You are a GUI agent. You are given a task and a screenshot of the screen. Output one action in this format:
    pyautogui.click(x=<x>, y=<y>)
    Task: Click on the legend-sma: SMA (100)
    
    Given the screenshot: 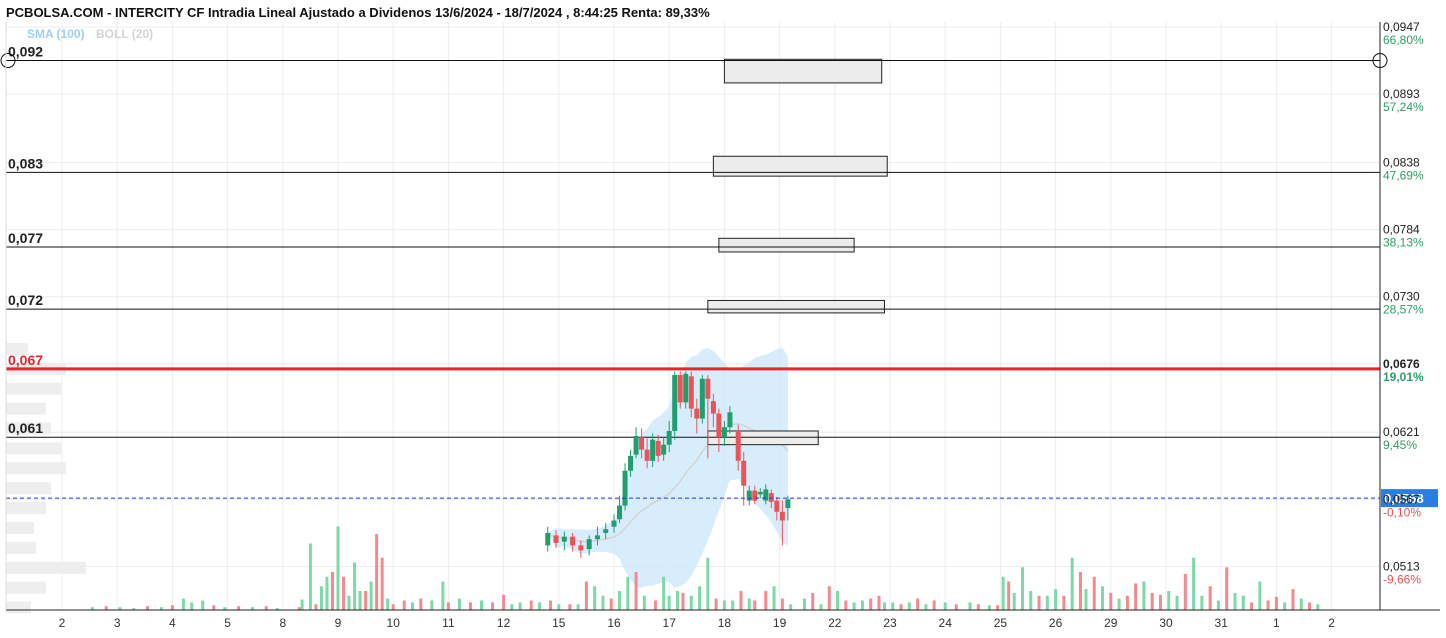 What is the action you would take?
    pyautogui.click(x=56, y=34)
    